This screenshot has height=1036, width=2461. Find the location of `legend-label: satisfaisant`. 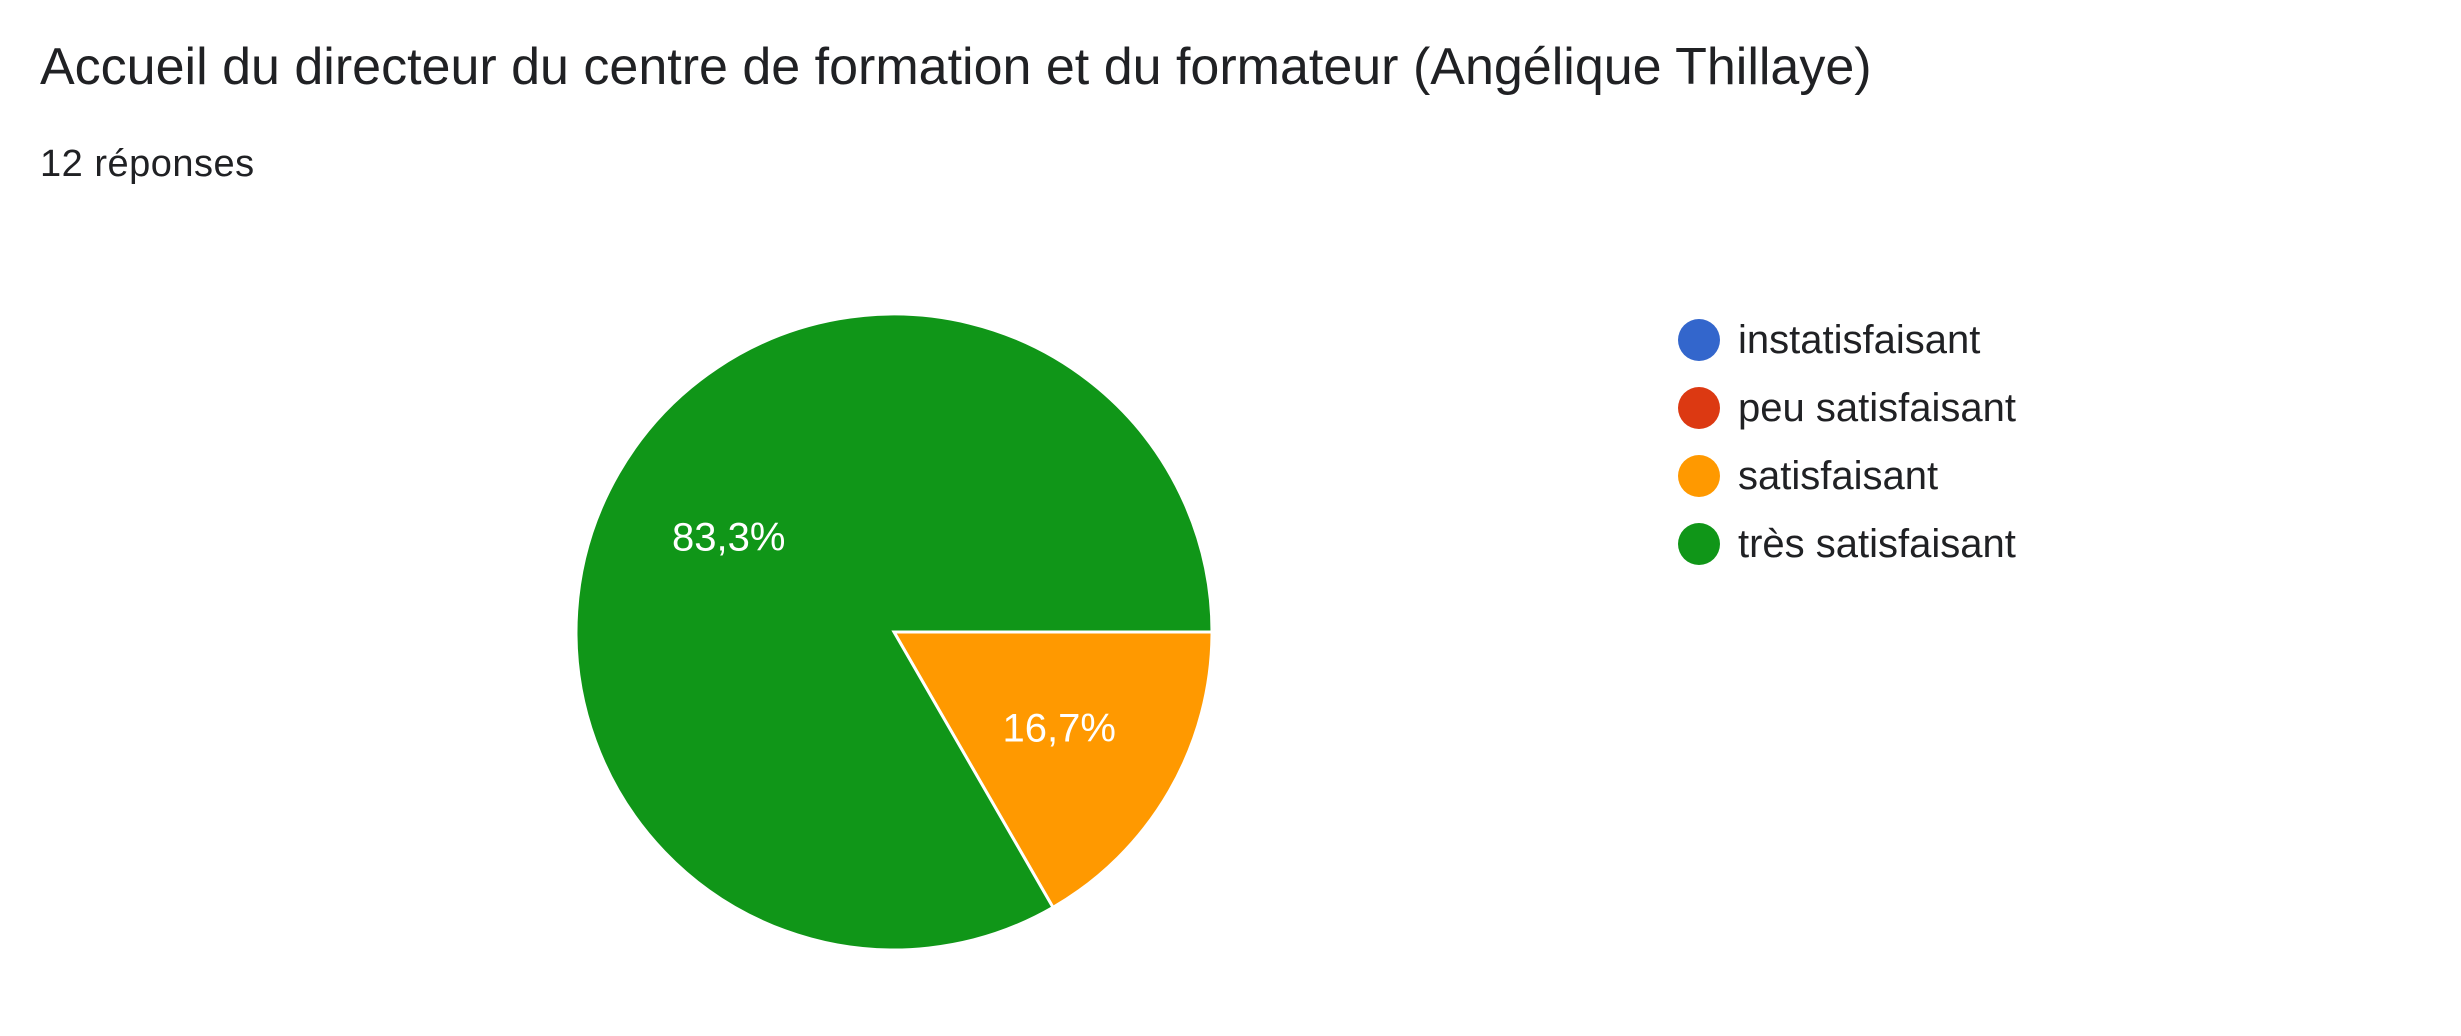

legend-label: satisfaisant is located at coordinates (1838, 475).